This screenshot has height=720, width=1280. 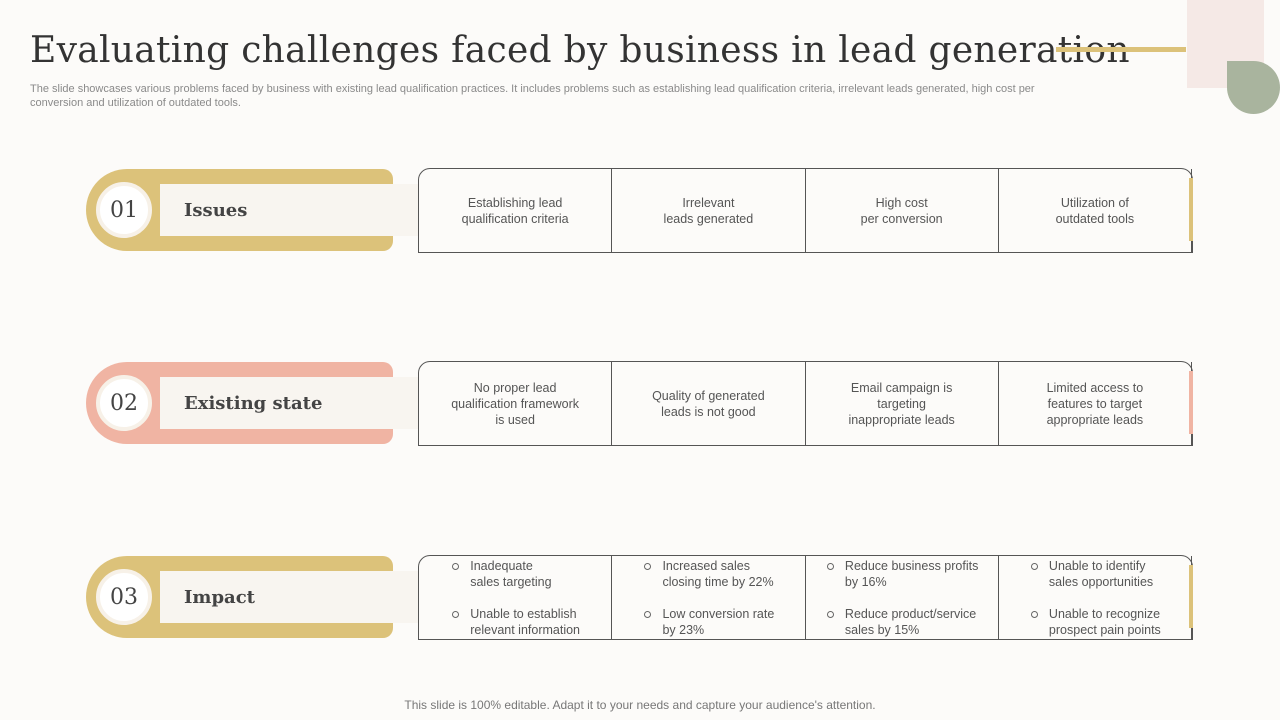 I want to click on list-item: Low conversion rate by 23%, so click(x=708, y=622).